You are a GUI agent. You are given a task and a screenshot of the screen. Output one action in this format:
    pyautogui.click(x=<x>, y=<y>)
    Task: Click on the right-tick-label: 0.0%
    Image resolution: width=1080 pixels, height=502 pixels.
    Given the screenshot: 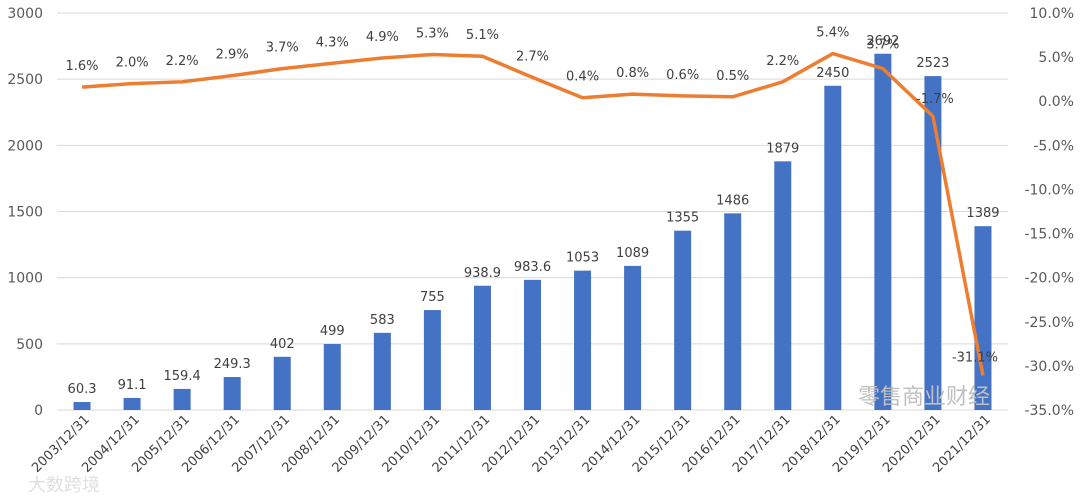 What is the action you would take?
    pyautogui.click(x=1056, y=102)
    